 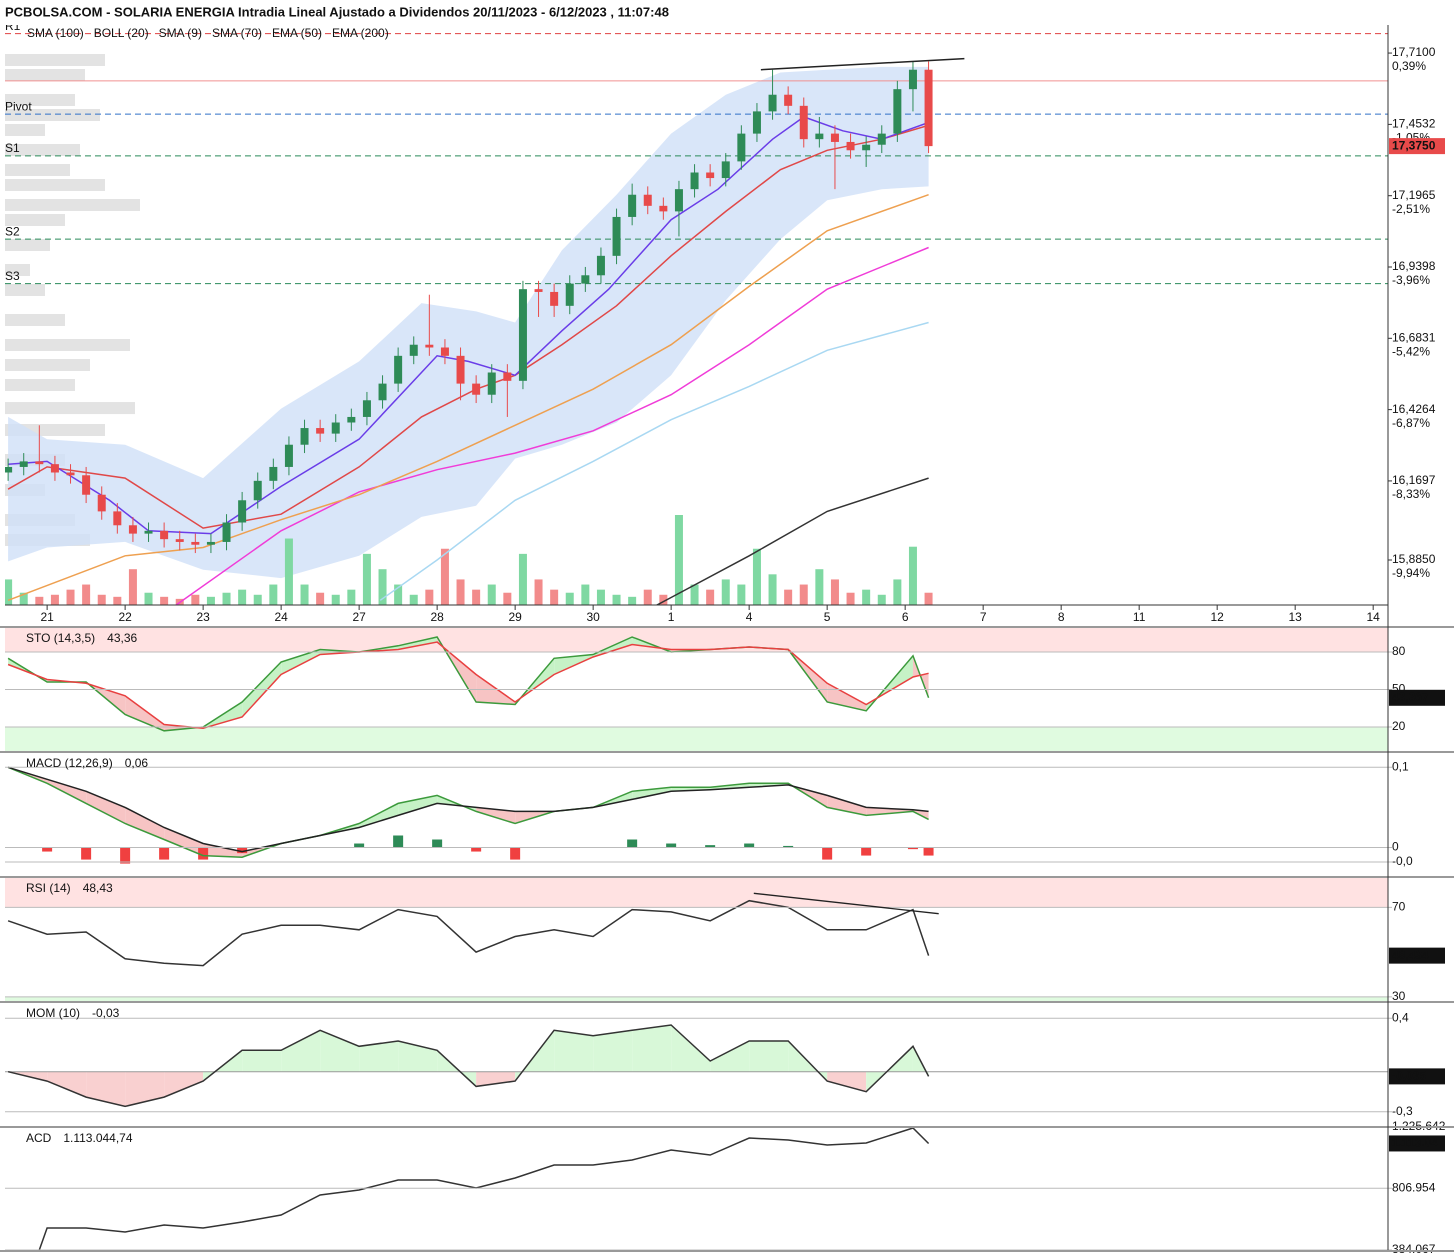 What do you see at coordinates (1139, 617) in the screenshot?
I see `x-tick-label: 11` at bounding box center [1139, 617].